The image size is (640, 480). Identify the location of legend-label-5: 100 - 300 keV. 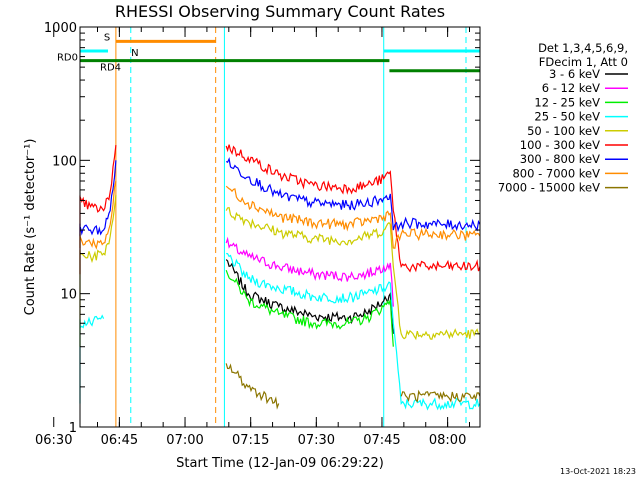
(560, 145).